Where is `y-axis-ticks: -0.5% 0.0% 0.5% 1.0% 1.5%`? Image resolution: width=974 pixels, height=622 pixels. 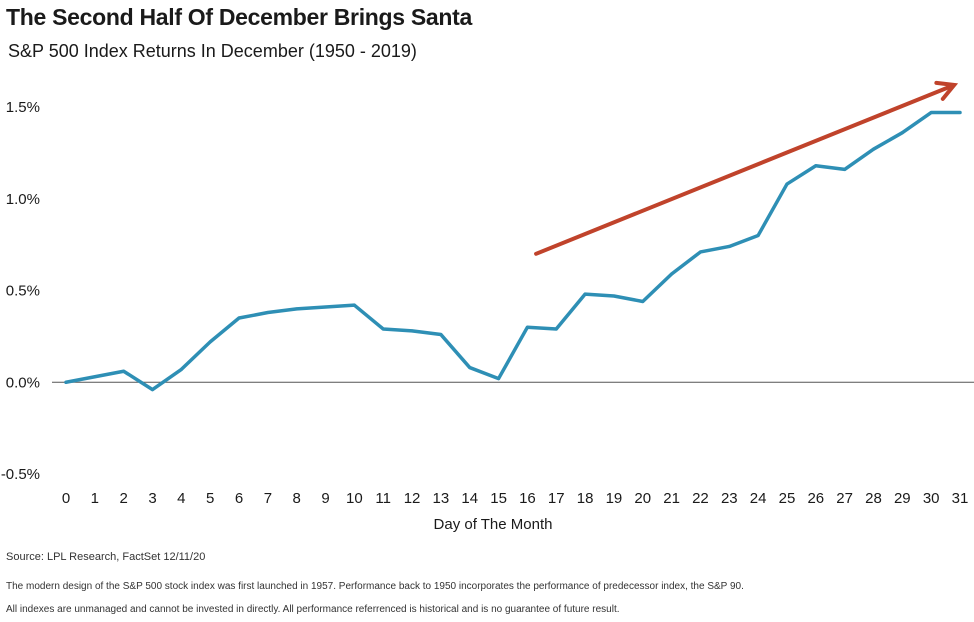
y-axis-ticks: -0.5% 0.0% 0.5% 1.0% 1.5% is located at coordinates (20, 291).